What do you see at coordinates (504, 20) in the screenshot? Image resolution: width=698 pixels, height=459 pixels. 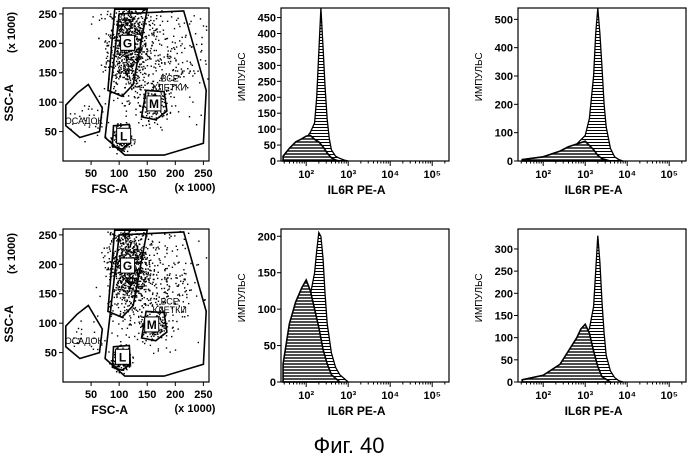 I see `y-tick-label: 500` at bounding box center [504, 20].